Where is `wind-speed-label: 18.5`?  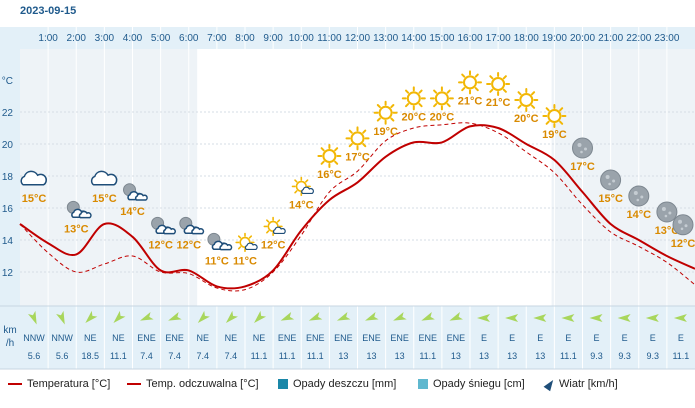
wind-speed-label: 18.5 is located at coordinates (90, 356).